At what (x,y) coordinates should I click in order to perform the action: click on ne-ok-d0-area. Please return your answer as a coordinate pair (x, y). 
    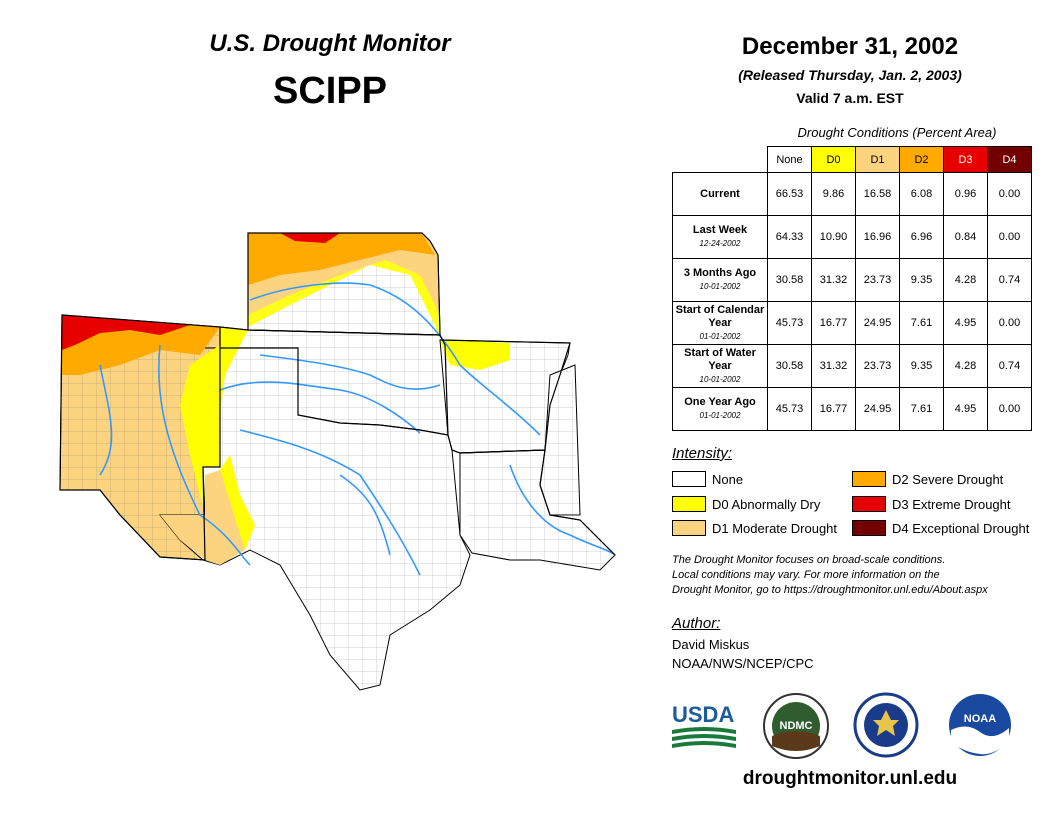
    Looking at the image, I should click on (475, 355).